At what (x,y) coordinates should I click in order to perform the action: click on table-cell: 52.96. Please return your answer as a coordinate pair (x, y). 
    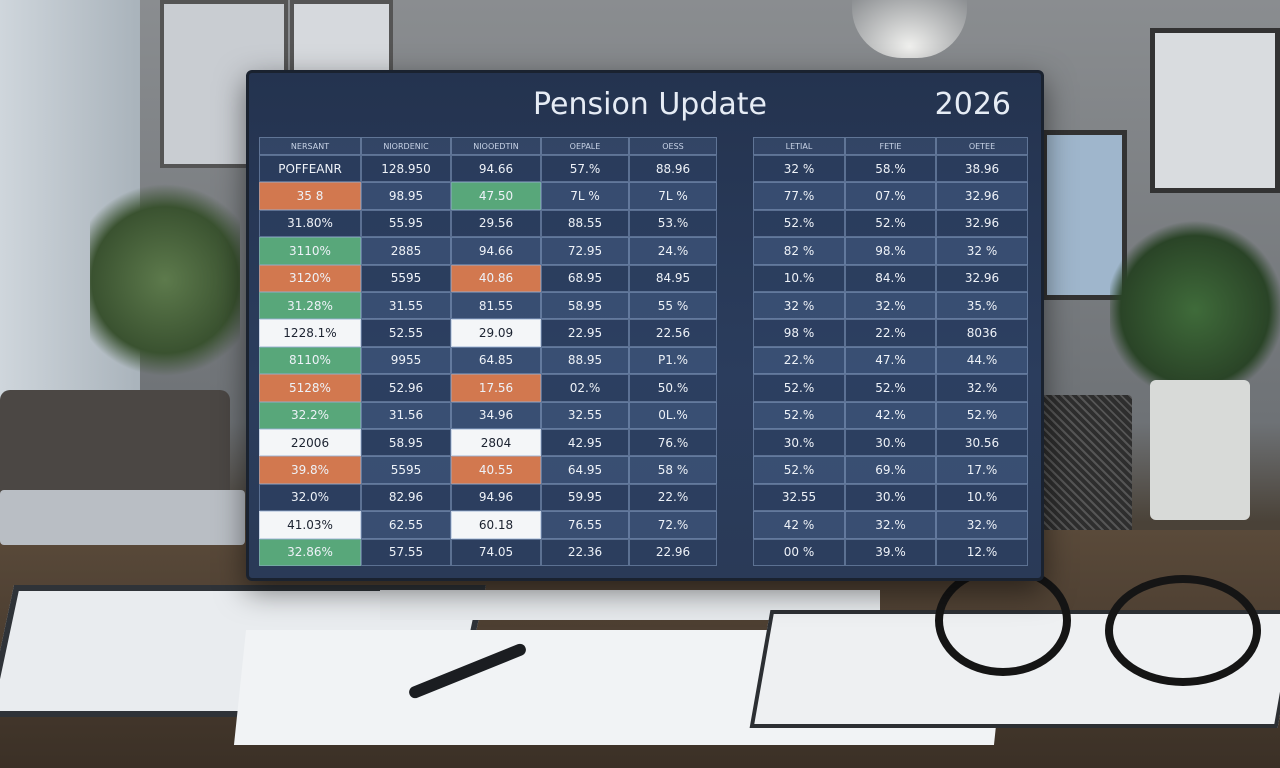
    Looking at the image, I should click on (406, 388).